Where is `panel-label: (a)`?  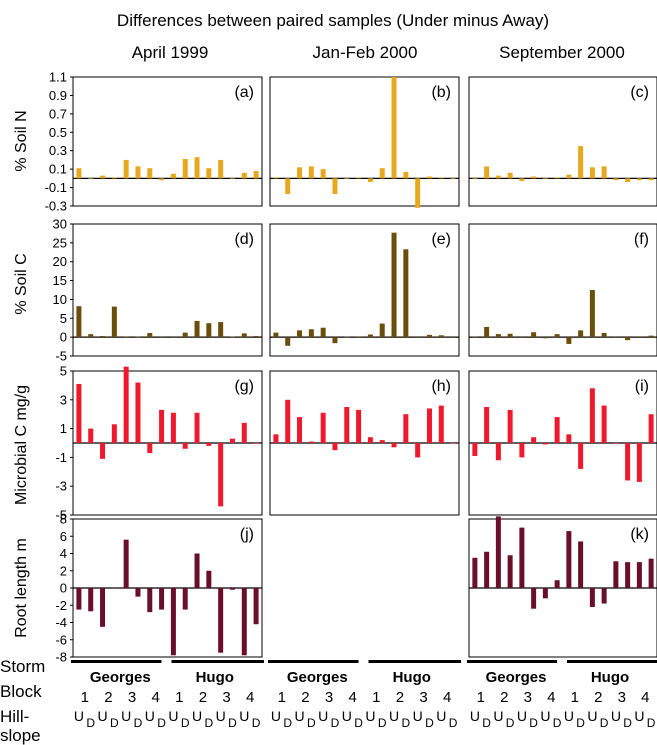
panel-label: (a) is located at coordinates (244, 92).